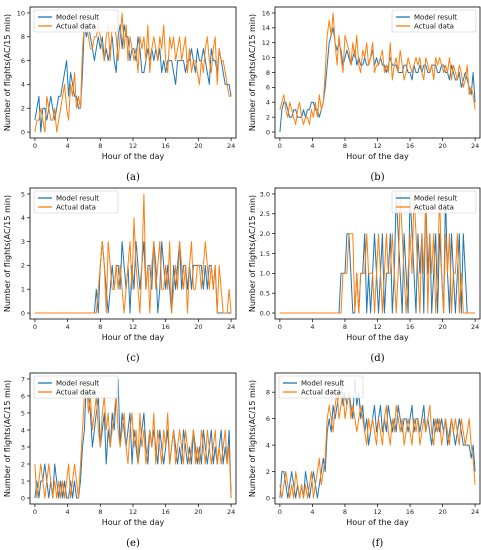 The width and height of the screenshot is (481, 550). What do you see at coordinates (23, 379) in the screenshot?
I see `y-tick-label: 7` at bounding box center [23, 379].